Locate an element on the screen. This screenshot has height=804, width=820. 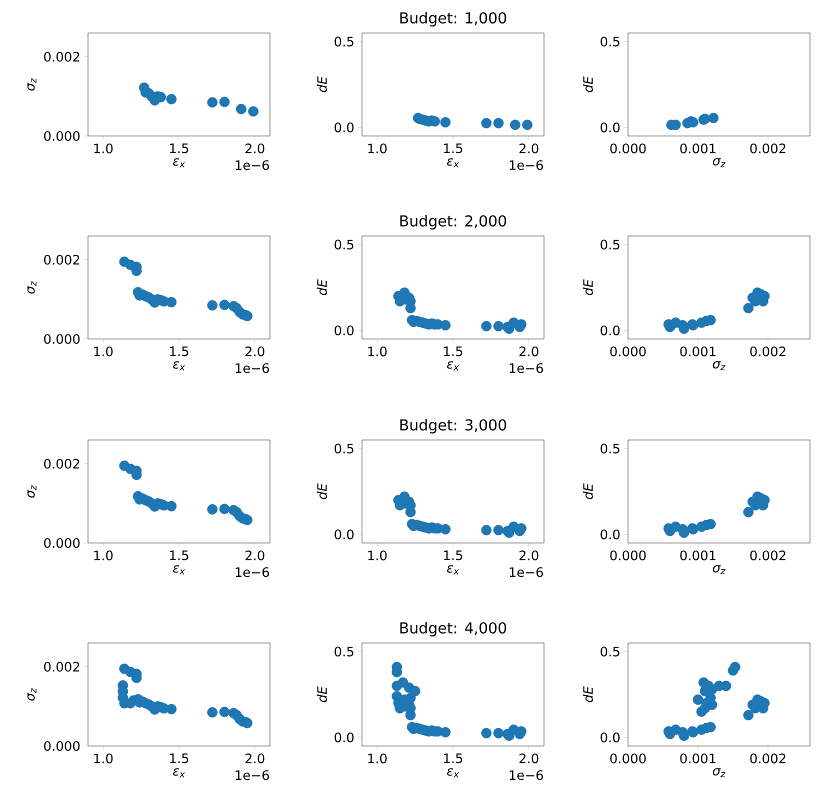
x-tick-label: 0.002 is located at coordinates (768, 351).